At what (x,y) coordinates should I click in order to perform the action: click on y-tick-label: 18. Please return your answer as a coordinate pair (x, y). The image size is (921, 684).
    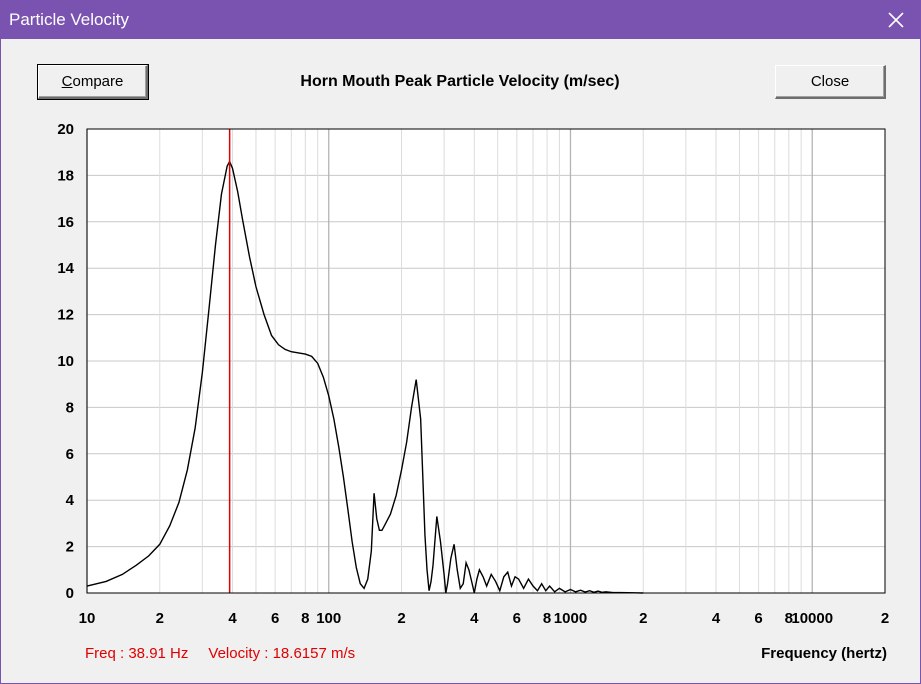
    Looking at the image, I should click on (65, 175).